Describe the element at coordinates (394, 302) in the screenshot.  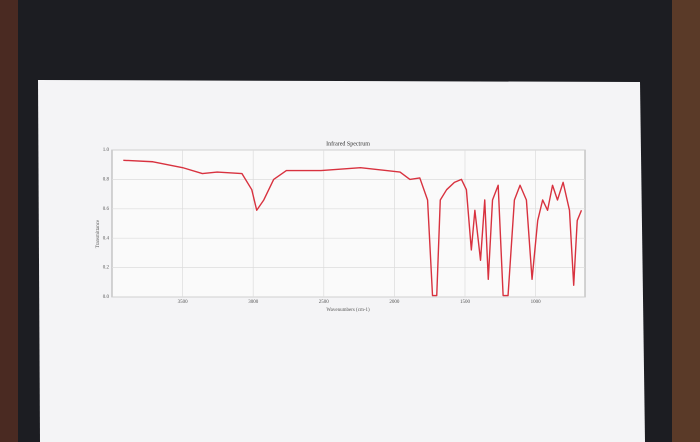
I see `x-tick-label: 2000` at that location.